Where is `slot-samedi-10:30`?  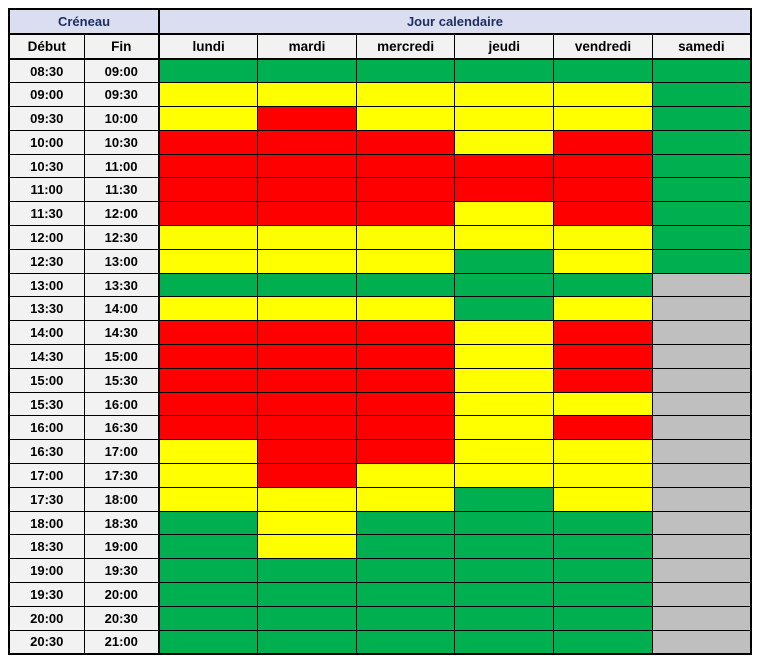
slot-samedi-10:30 is located at coordinates (701, 166).